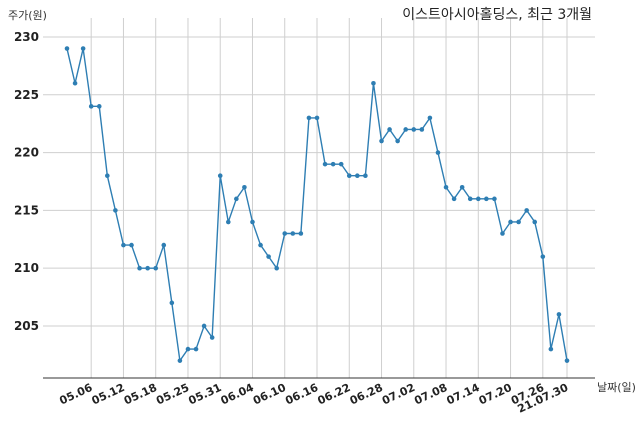  Describe the element at coordinates (26, 153) in the screenshot. I see `y-tick-label: 220` at that location.